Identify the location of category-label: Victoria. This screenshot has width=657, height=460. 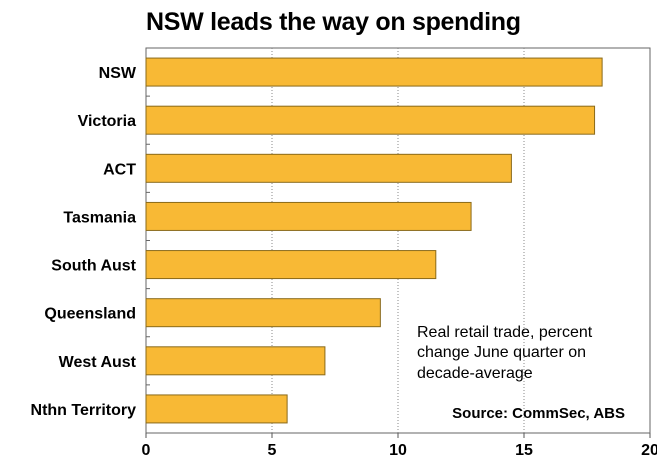
(107, 121).